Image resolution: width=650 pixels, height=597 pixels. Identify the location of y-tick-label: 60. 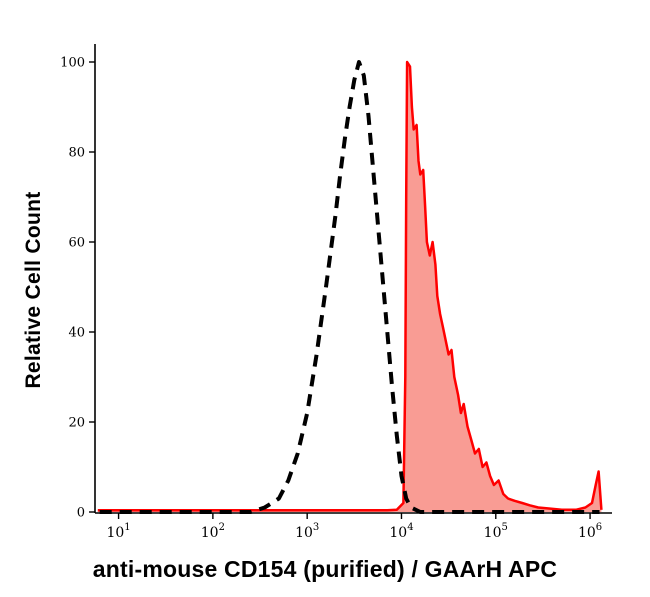
(76, 243).